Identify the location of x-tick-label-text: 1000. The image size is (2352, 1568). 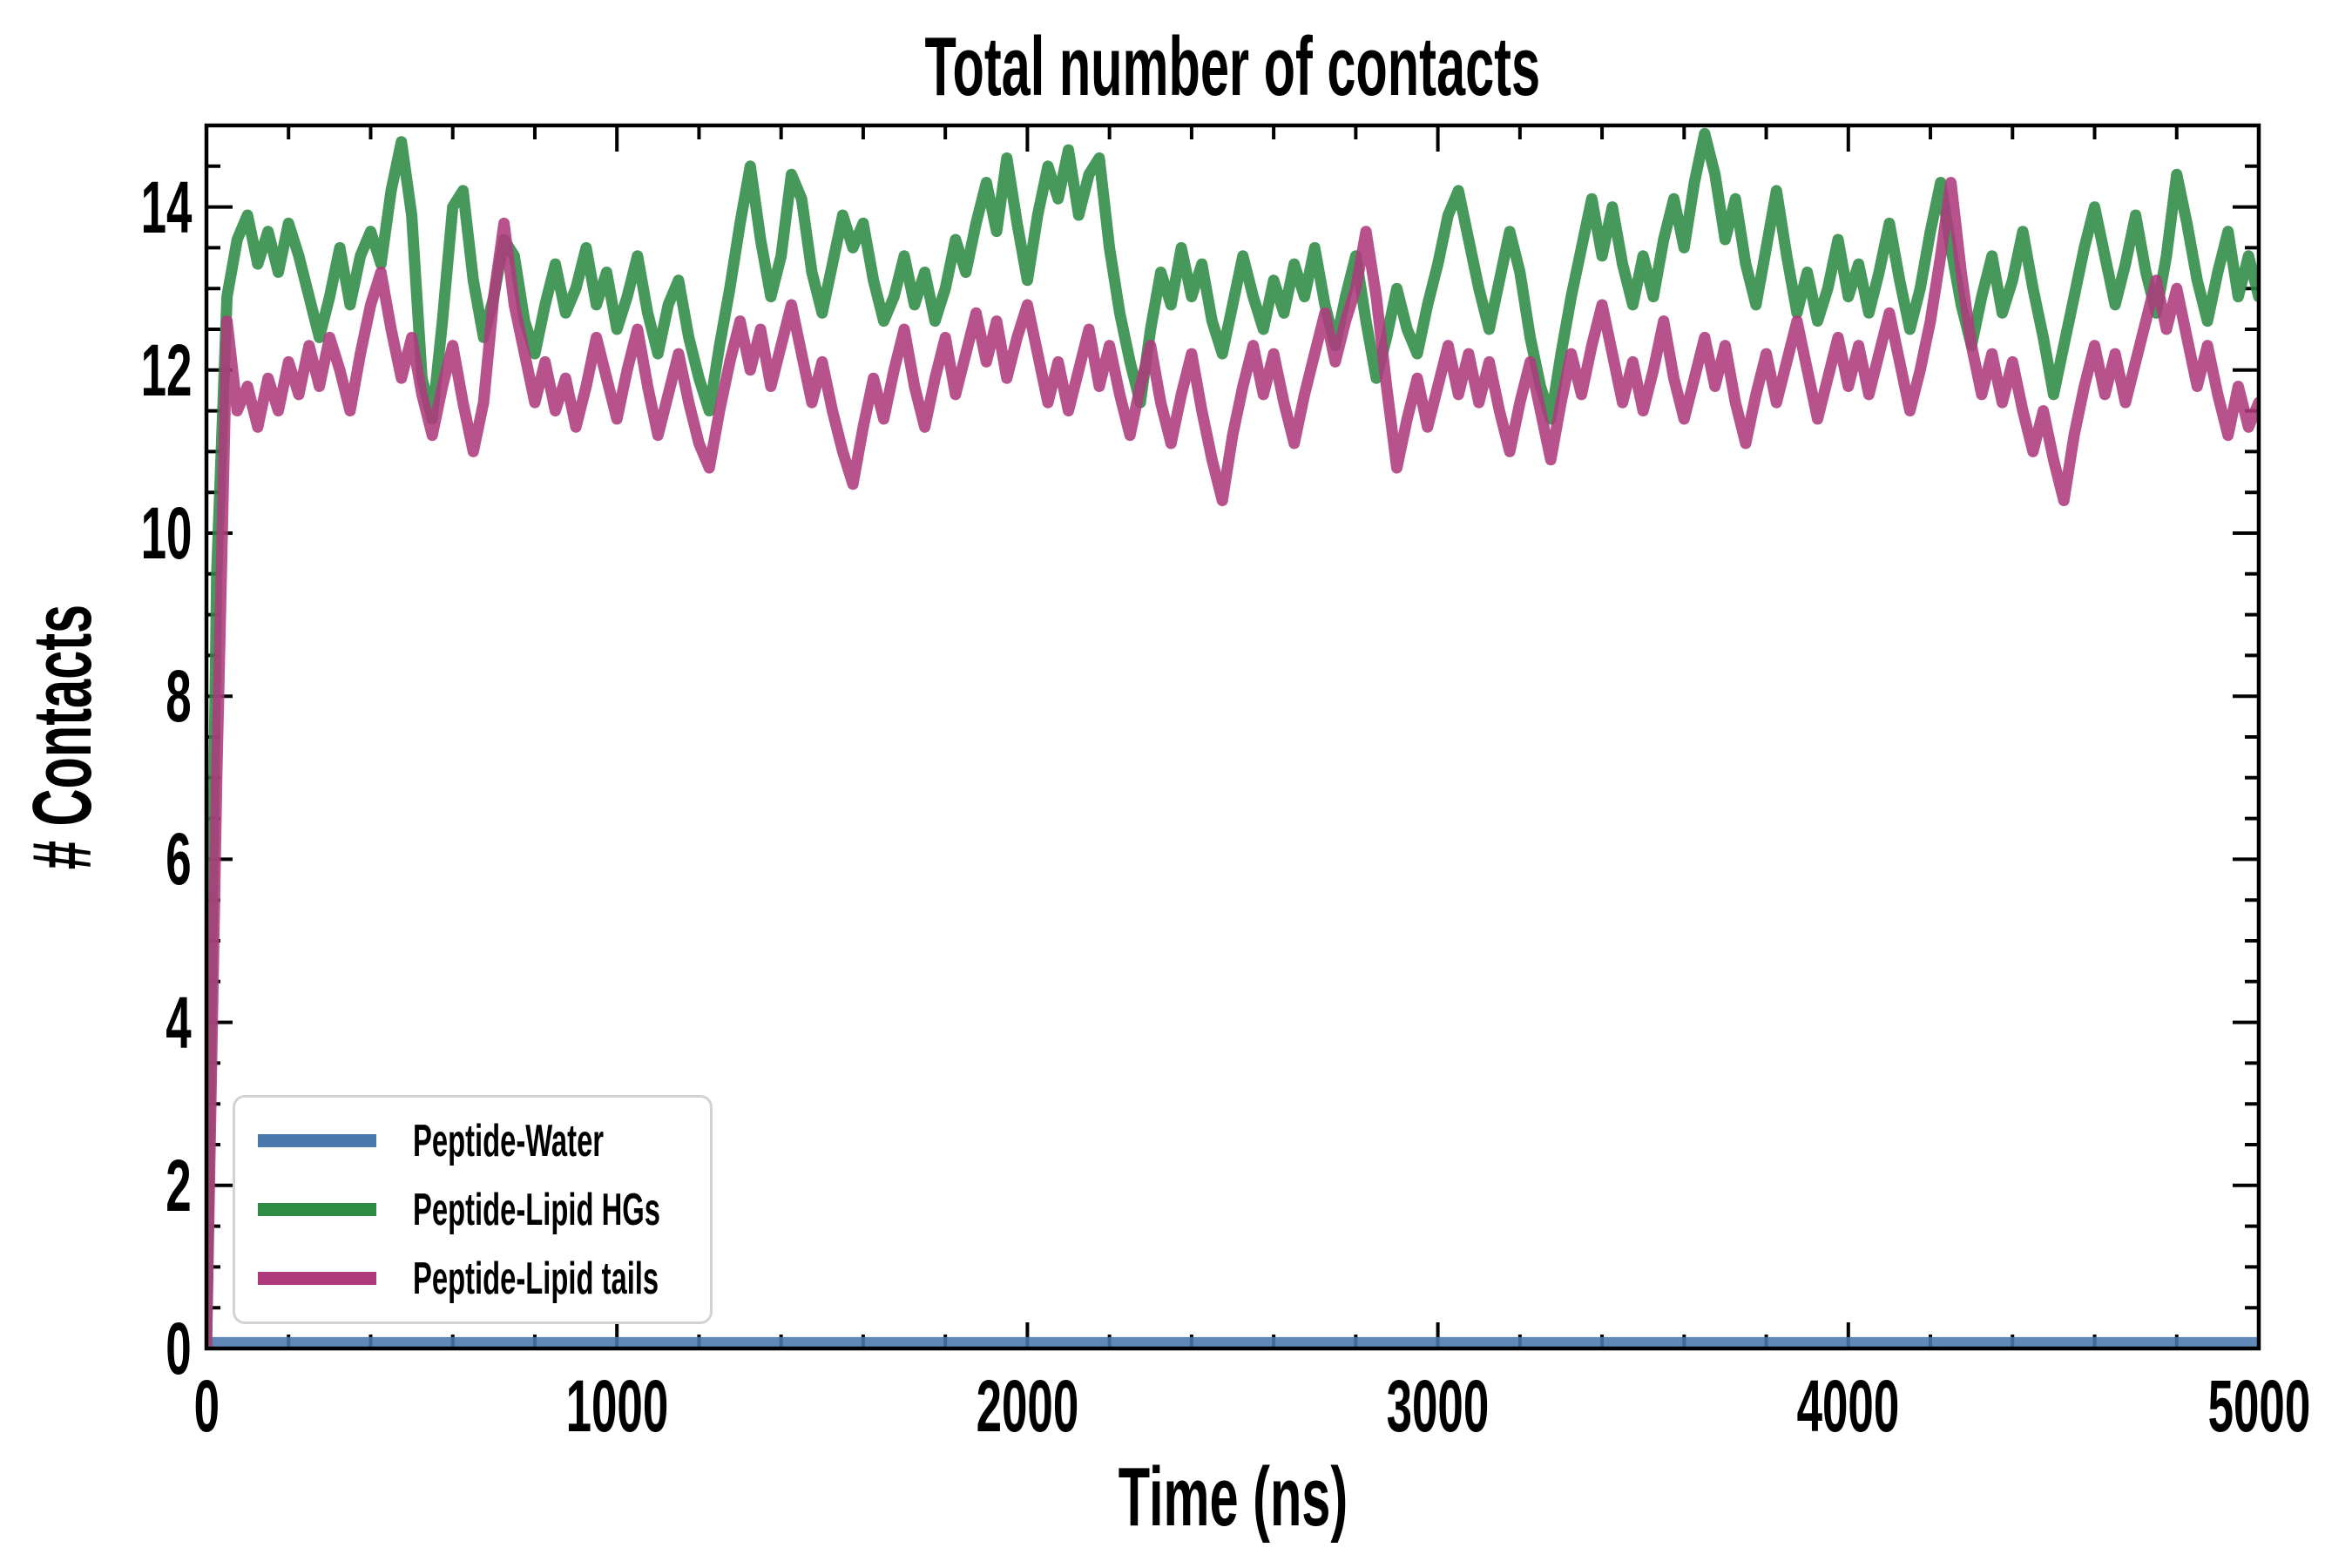
(617, 1406).